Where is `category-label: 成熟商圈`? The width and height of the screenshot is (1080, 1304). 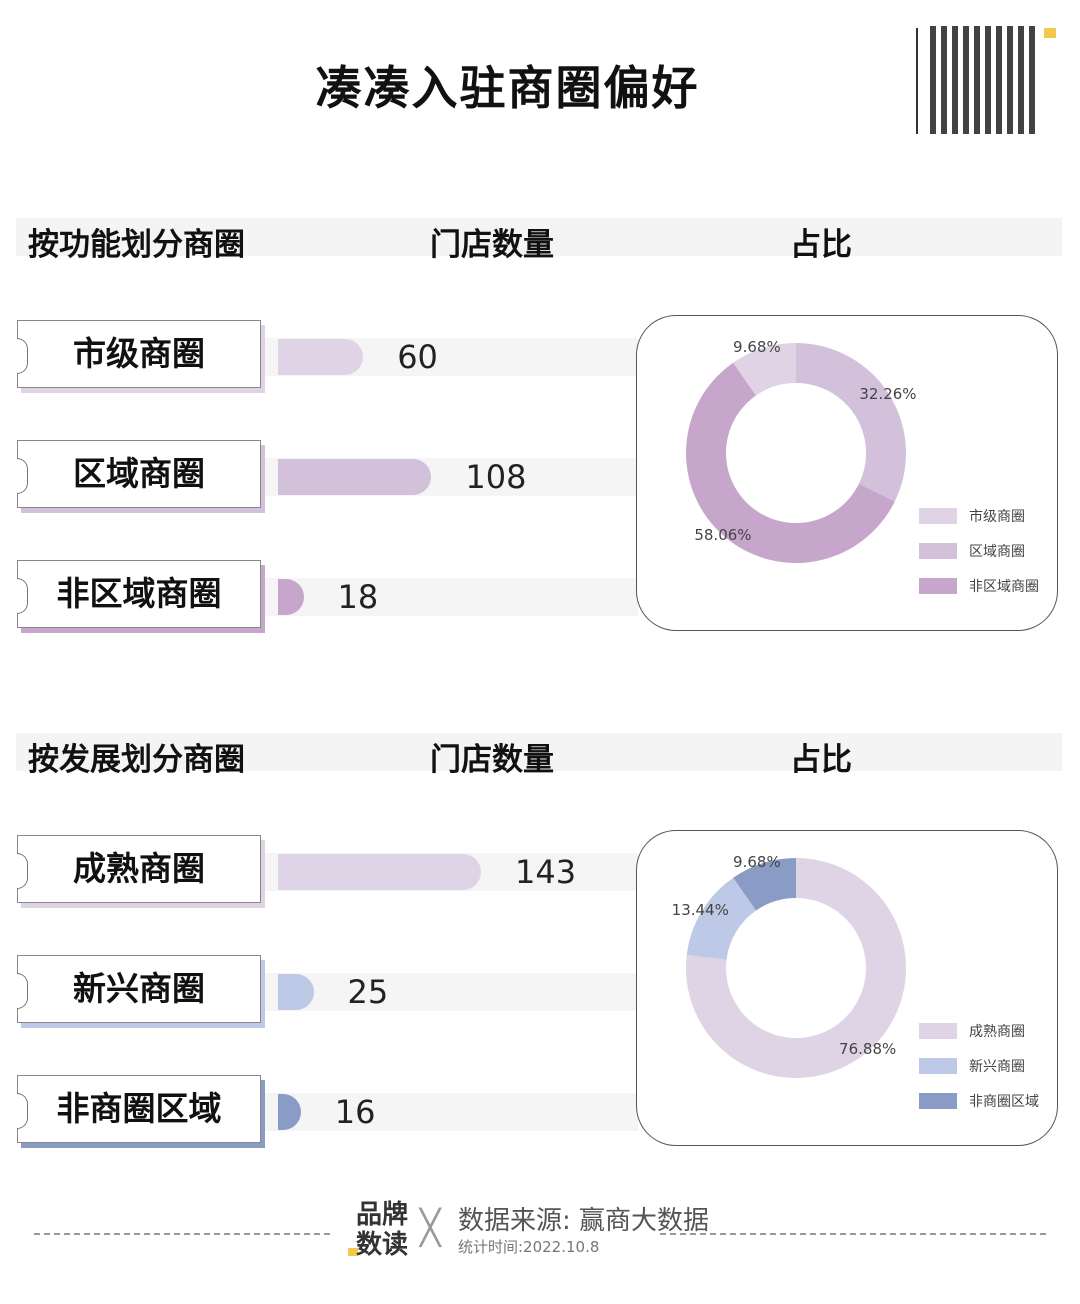
category-label: 成熟商圈 is located at coordinates (139, 869).